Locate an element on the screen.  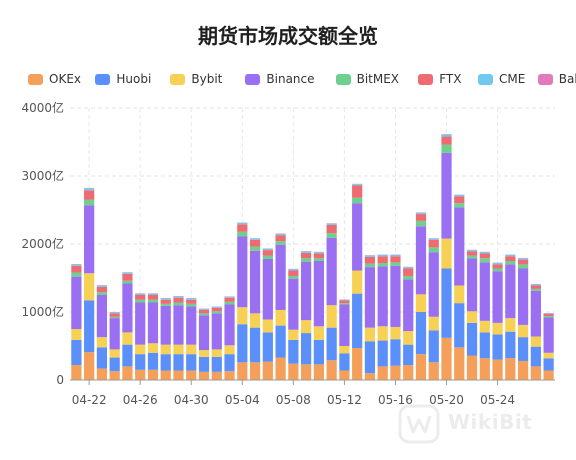
y-tick-label: 2000亿 is located at coordinates (42, 243).